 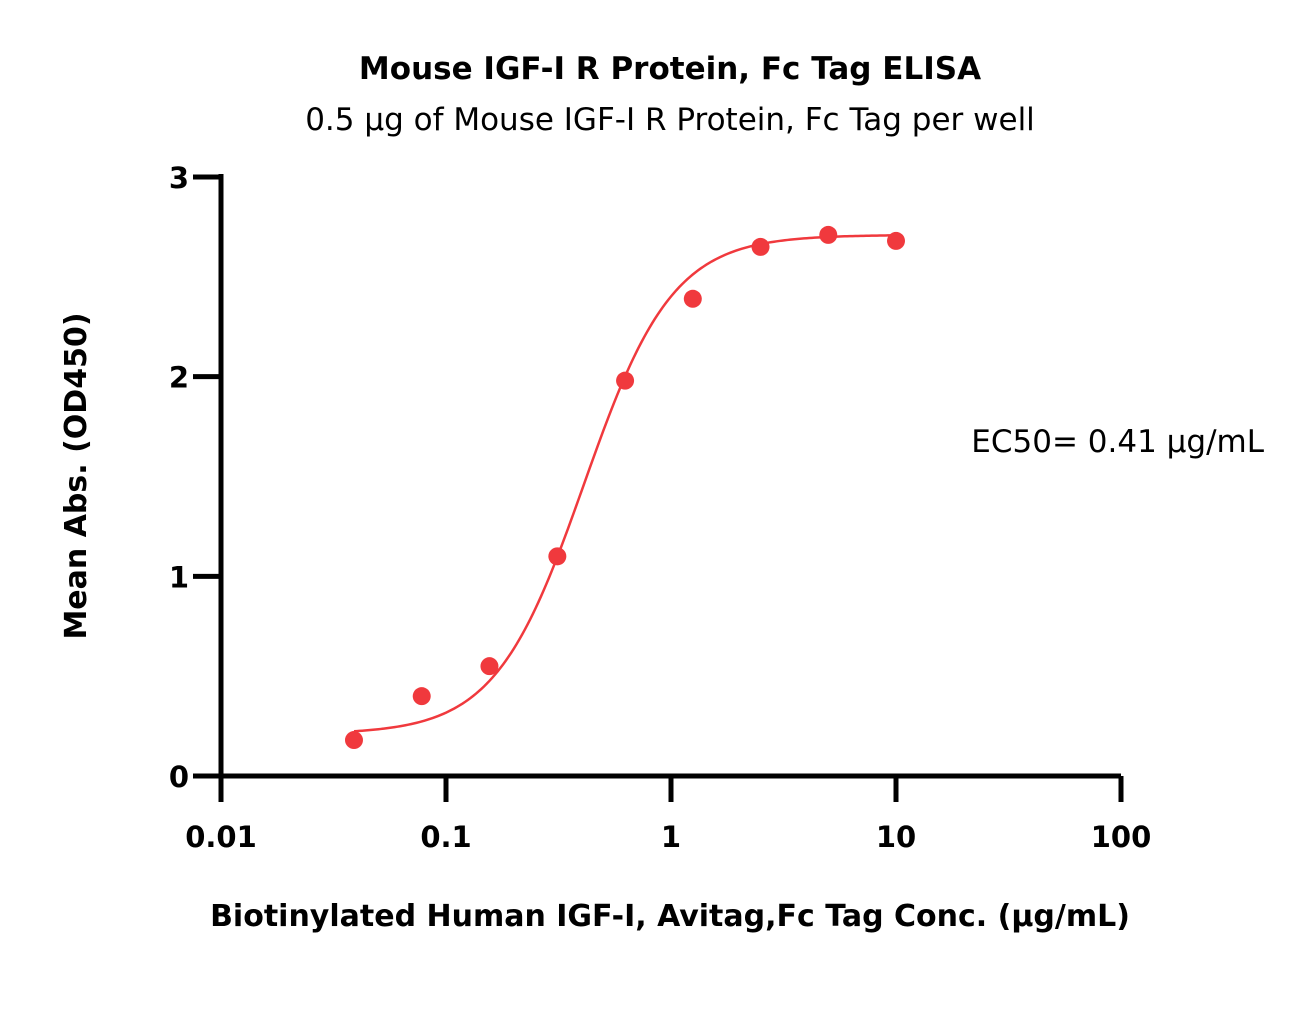 I want to click on x-tick-label: 1, so click(x=671, y=837).